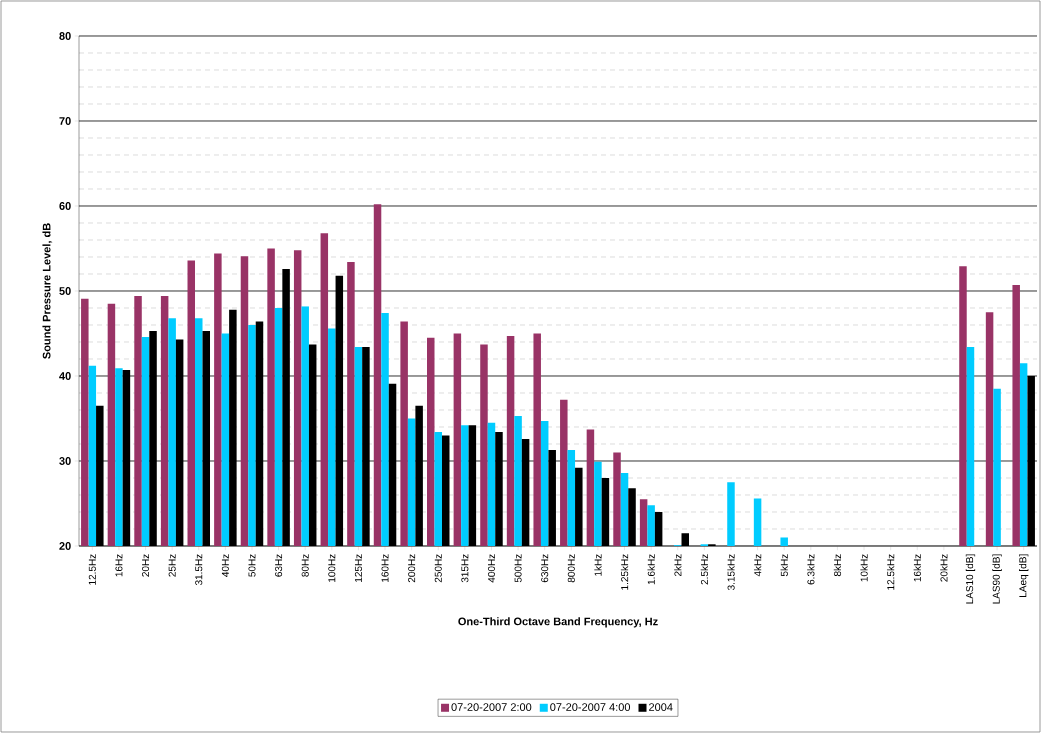 The image size is (1041, 733). What do you see at coordinates (837, 565) in the screenshot?
I see `x-tick-label: 8kHz` at bounding box center [837, 565].